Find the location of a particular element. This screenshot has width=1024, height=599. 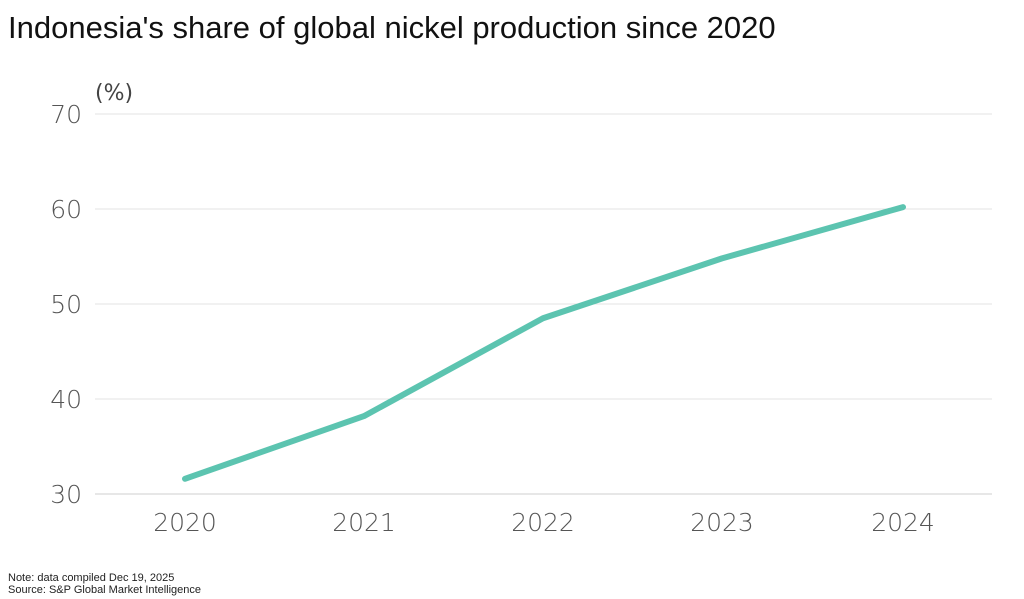

y-tick-label: 50 is located at coordinates (66, 304).